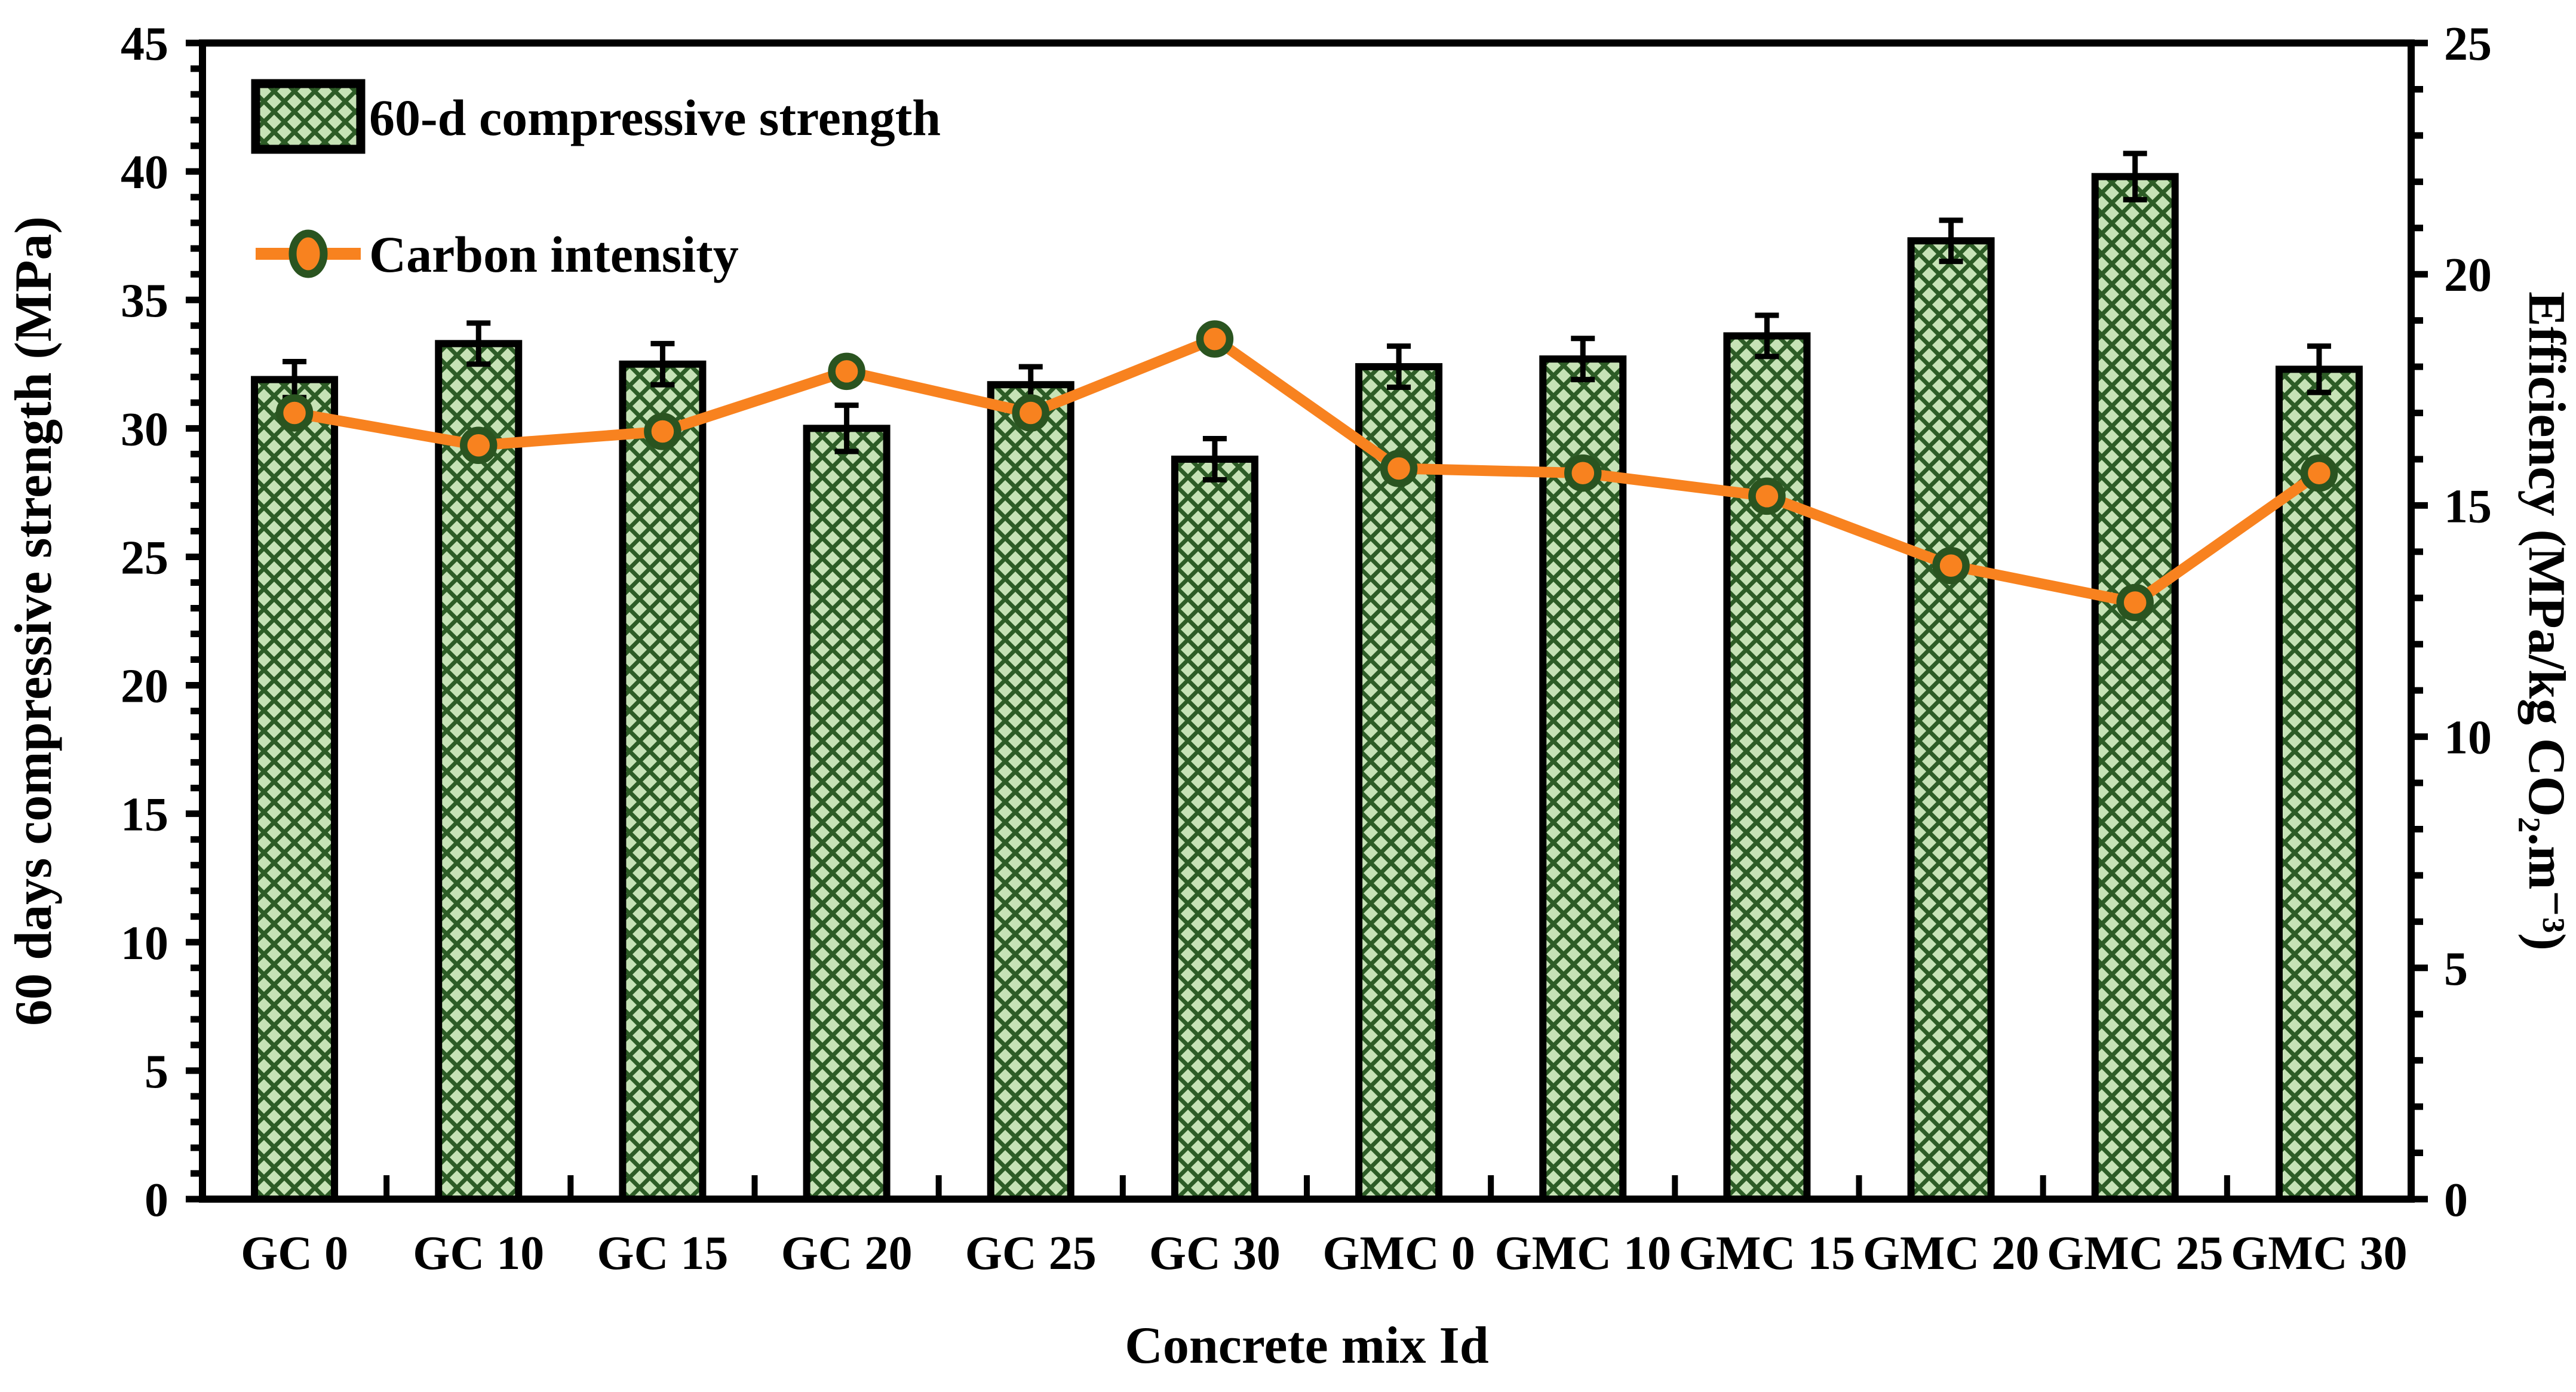 Image resolution: width=2576 pixels, height=1392 pixels. What do you see at coordinates (144, 301) in the screenshot?
I see `y-tick-label-left: 35` at bounding box center [144, 301].